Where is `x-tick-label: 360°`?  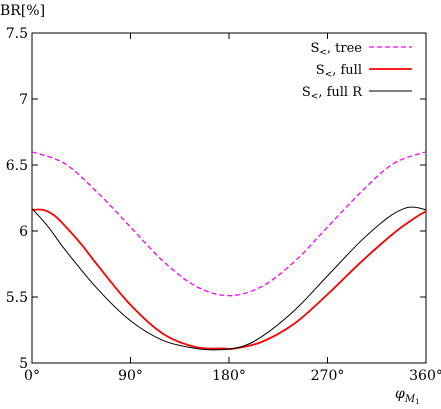 x-tick-label: 360° is located at coordinates (425, 376).